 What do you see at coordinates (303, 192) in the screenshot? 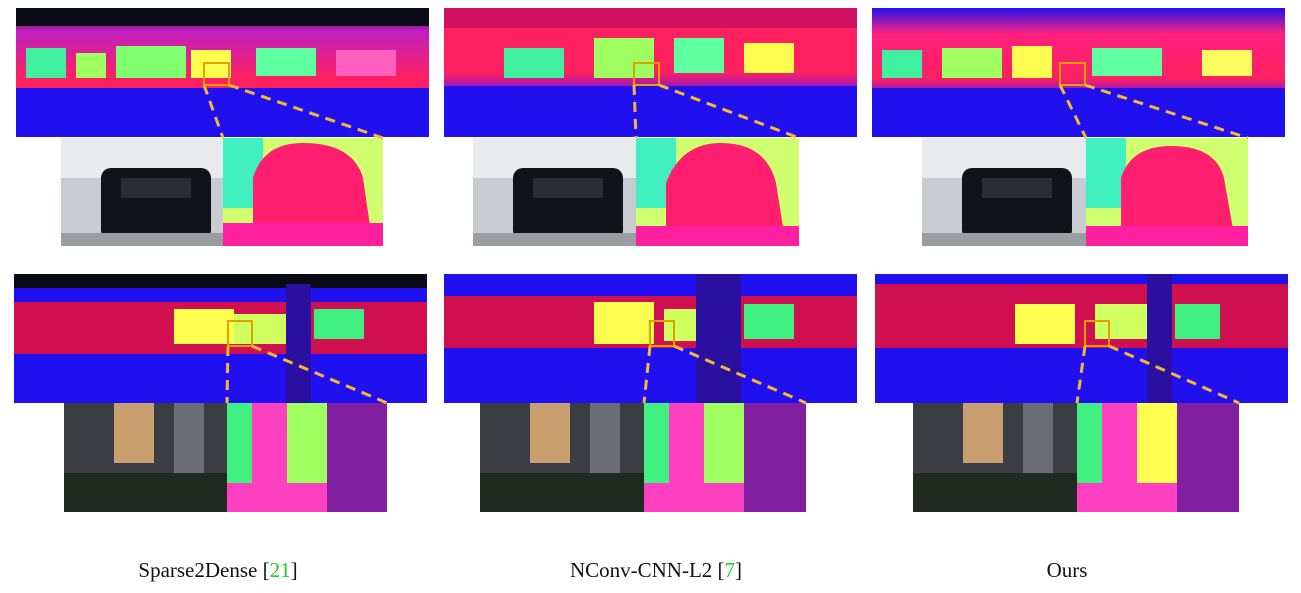
I see `zoom-depth-sparse2dense-row1` at bounding box center [303, 192].